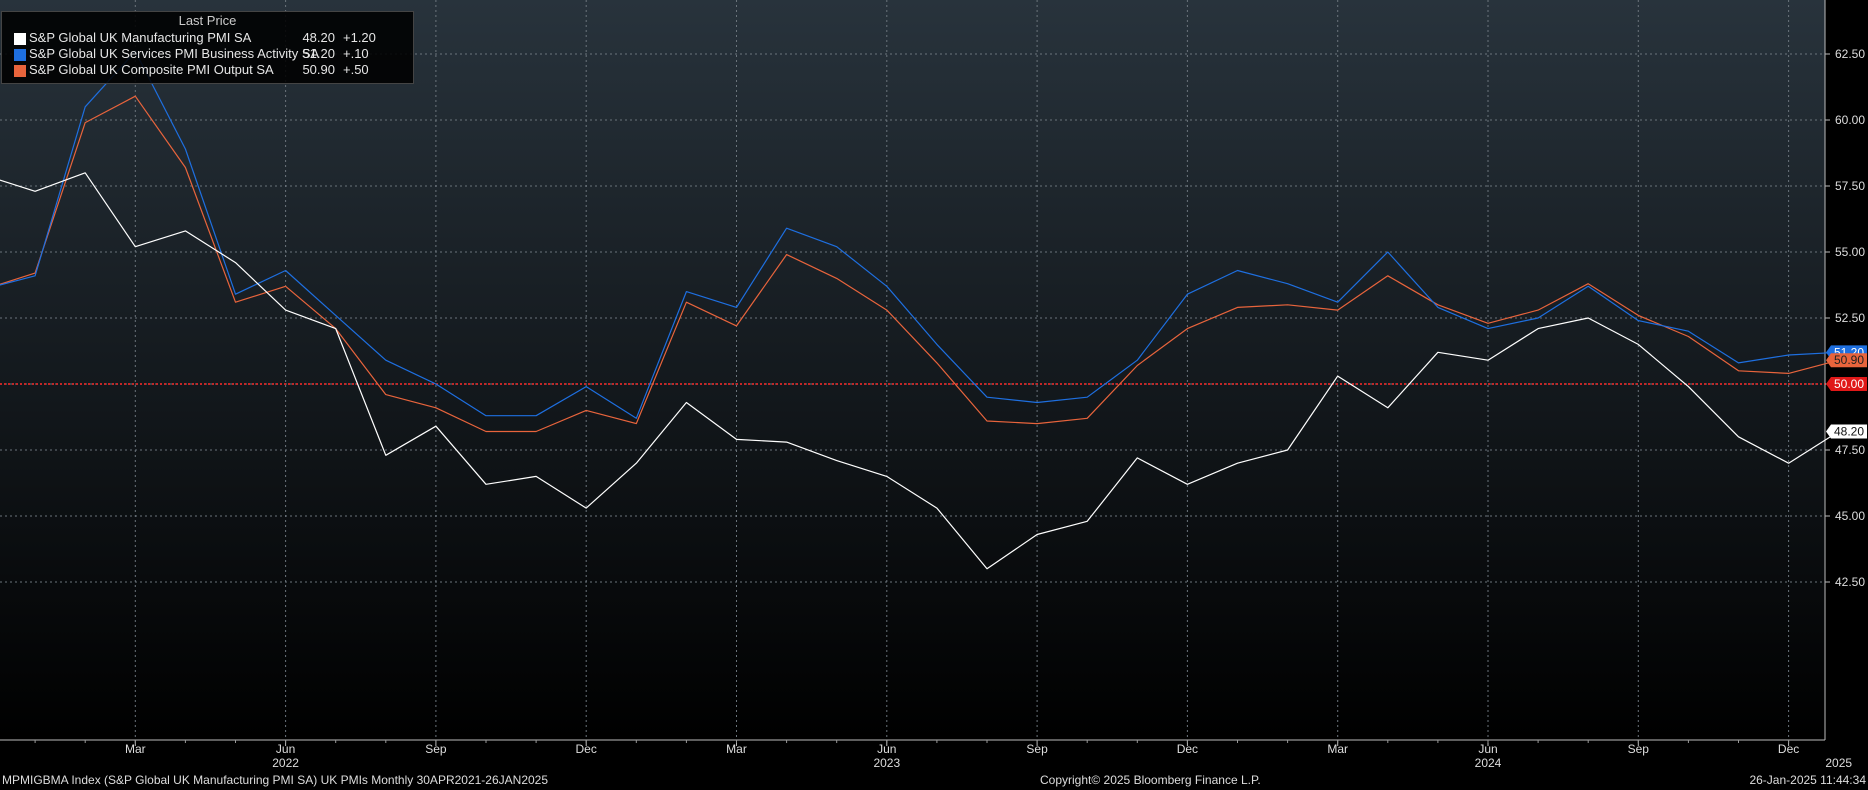  What do you see at coordinates (1850, 318) in the screenshot?
I see `y-tick-label: 52.50` at bounding box center [1850, 318].